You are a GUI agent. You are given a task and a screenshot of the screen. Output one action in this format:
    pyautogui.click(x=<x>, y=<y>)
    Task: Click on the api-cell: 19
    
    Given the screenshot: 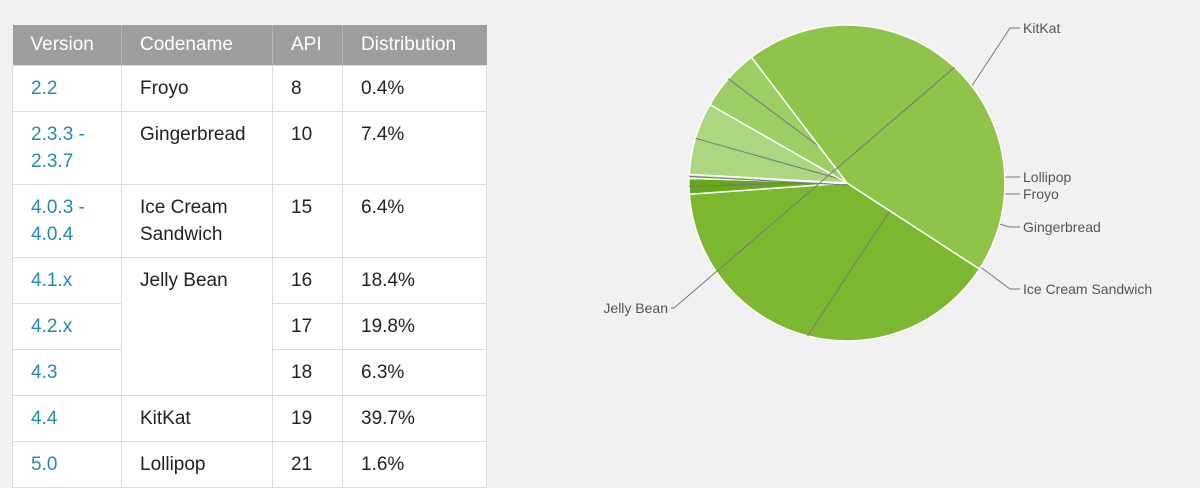 What is the action you would take?
    pyautogui.click(x=307, y=418)
    